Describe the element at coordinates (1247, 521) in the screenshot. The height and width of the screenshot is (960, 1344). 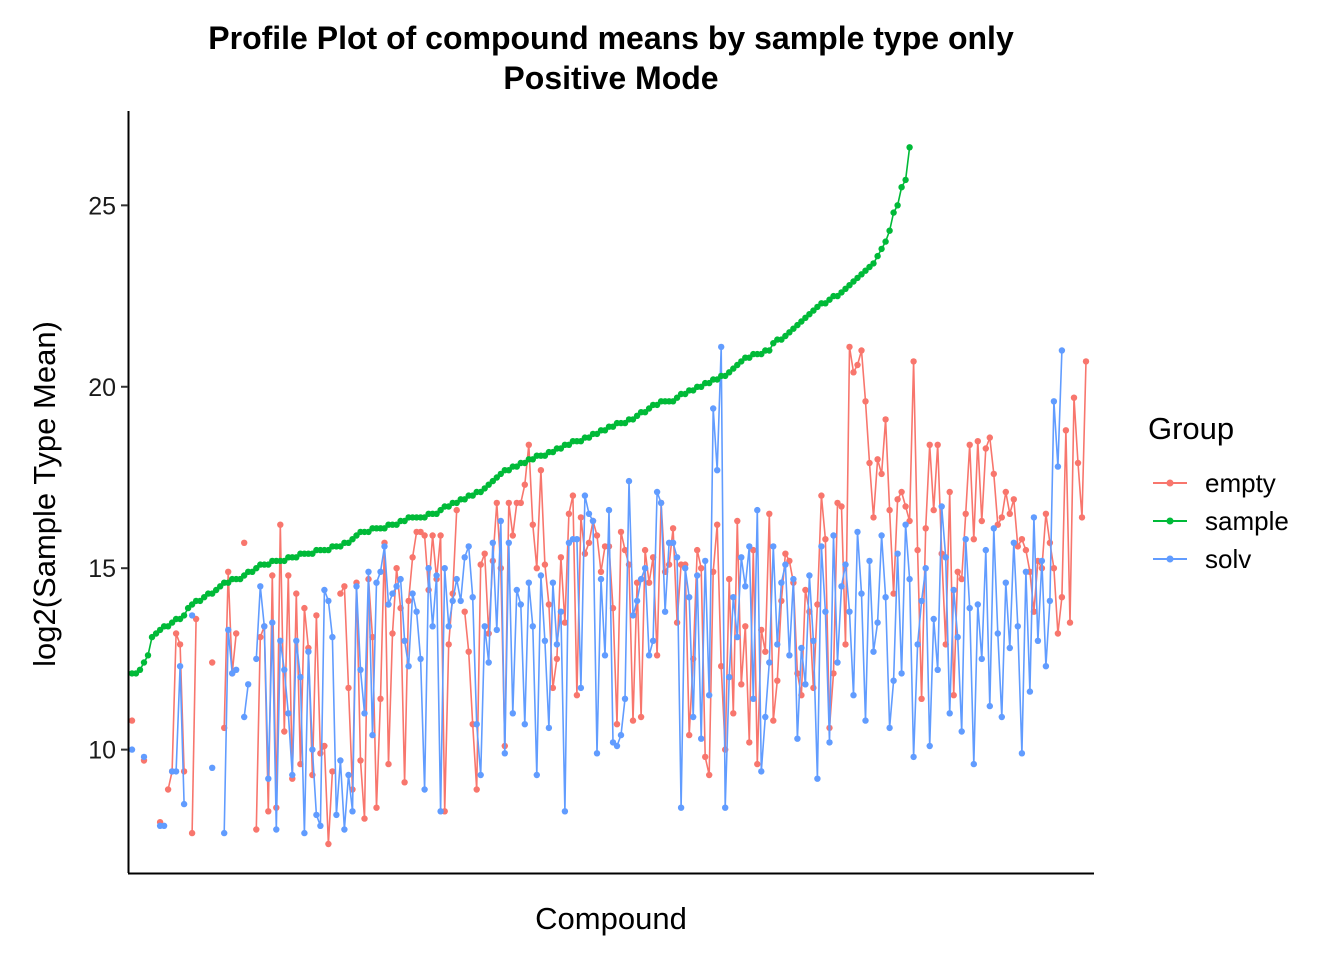
I see `legend-label: sample` at that location.